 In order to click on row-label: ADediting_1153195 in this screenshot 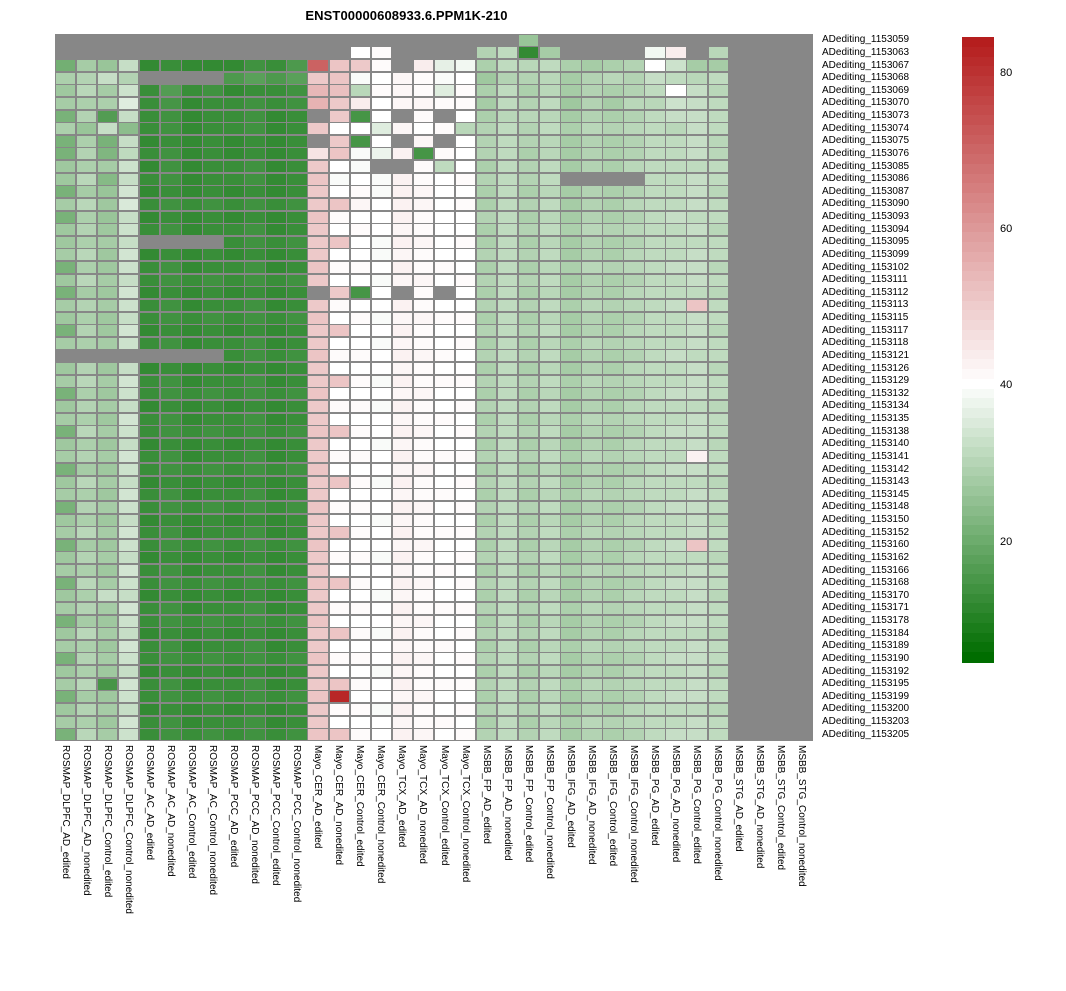, I will do `click(866, 684)`.